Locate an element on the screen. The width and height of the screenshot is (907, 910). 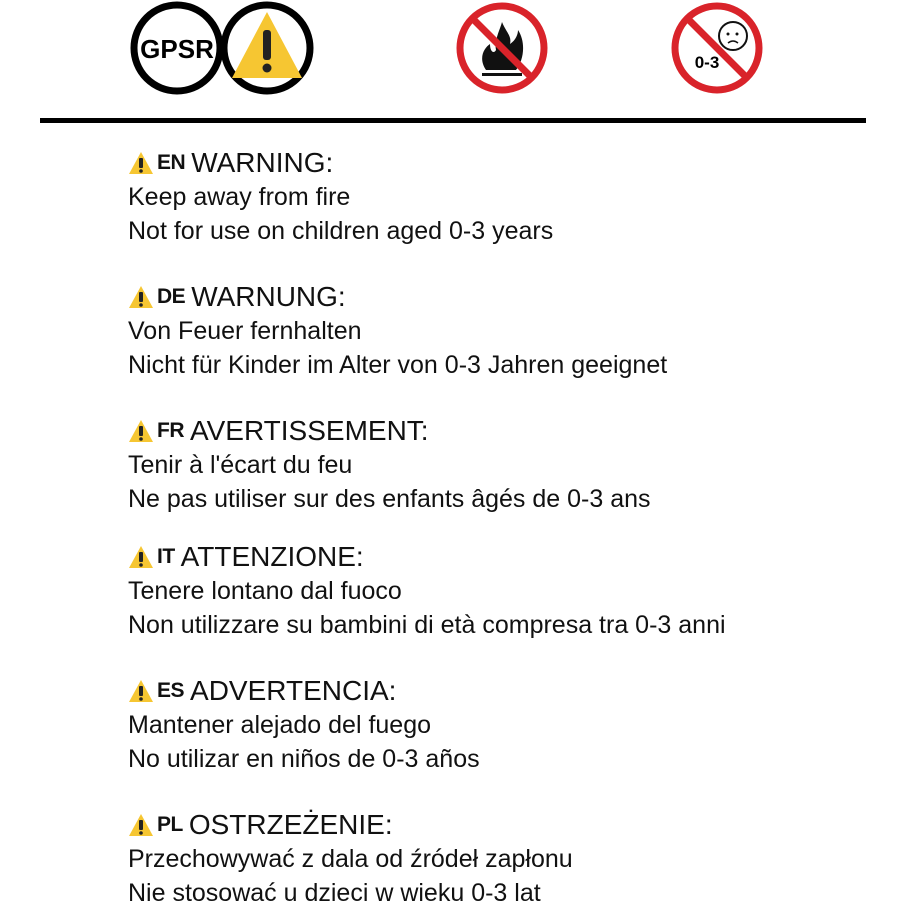
language-code: PL is located at coordinates (170, 824).